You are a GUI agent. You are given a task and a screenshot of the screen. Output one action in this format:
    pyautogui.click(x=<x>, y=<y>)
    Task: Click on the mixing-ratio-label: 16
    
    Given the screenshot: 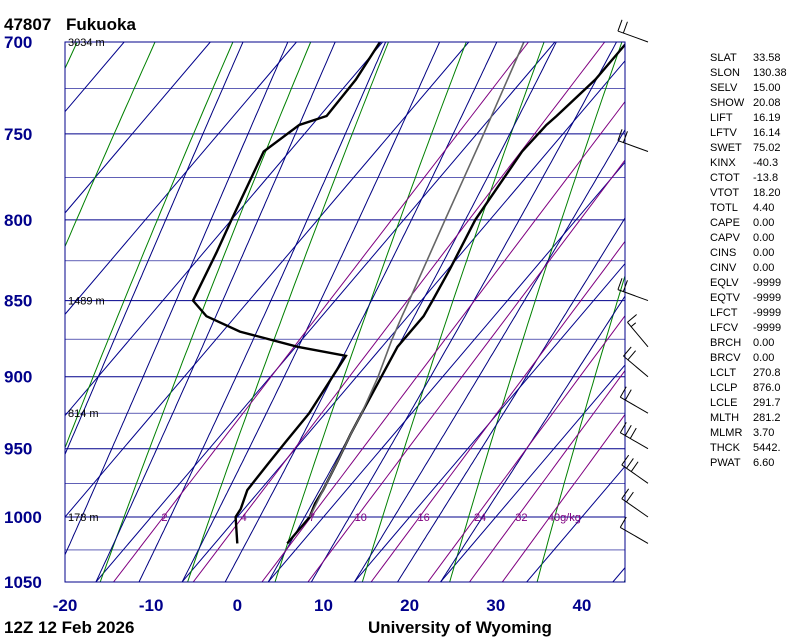 What is the action you would take?
    pyautogui.click(x=423, y=518)
    